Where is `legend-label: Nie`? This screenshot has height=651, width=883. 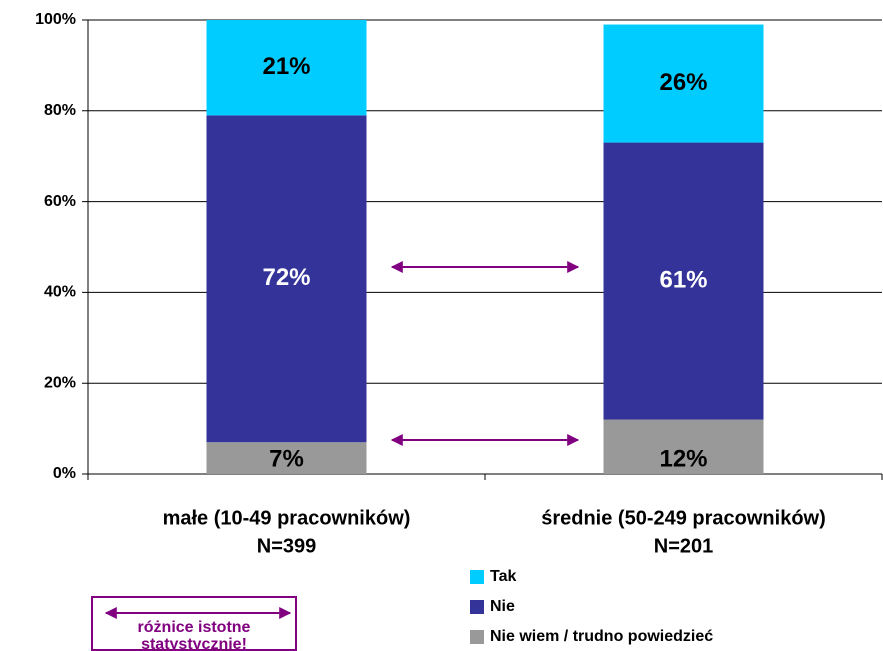
legend-label: Nie is located at coordinates (502, 606).